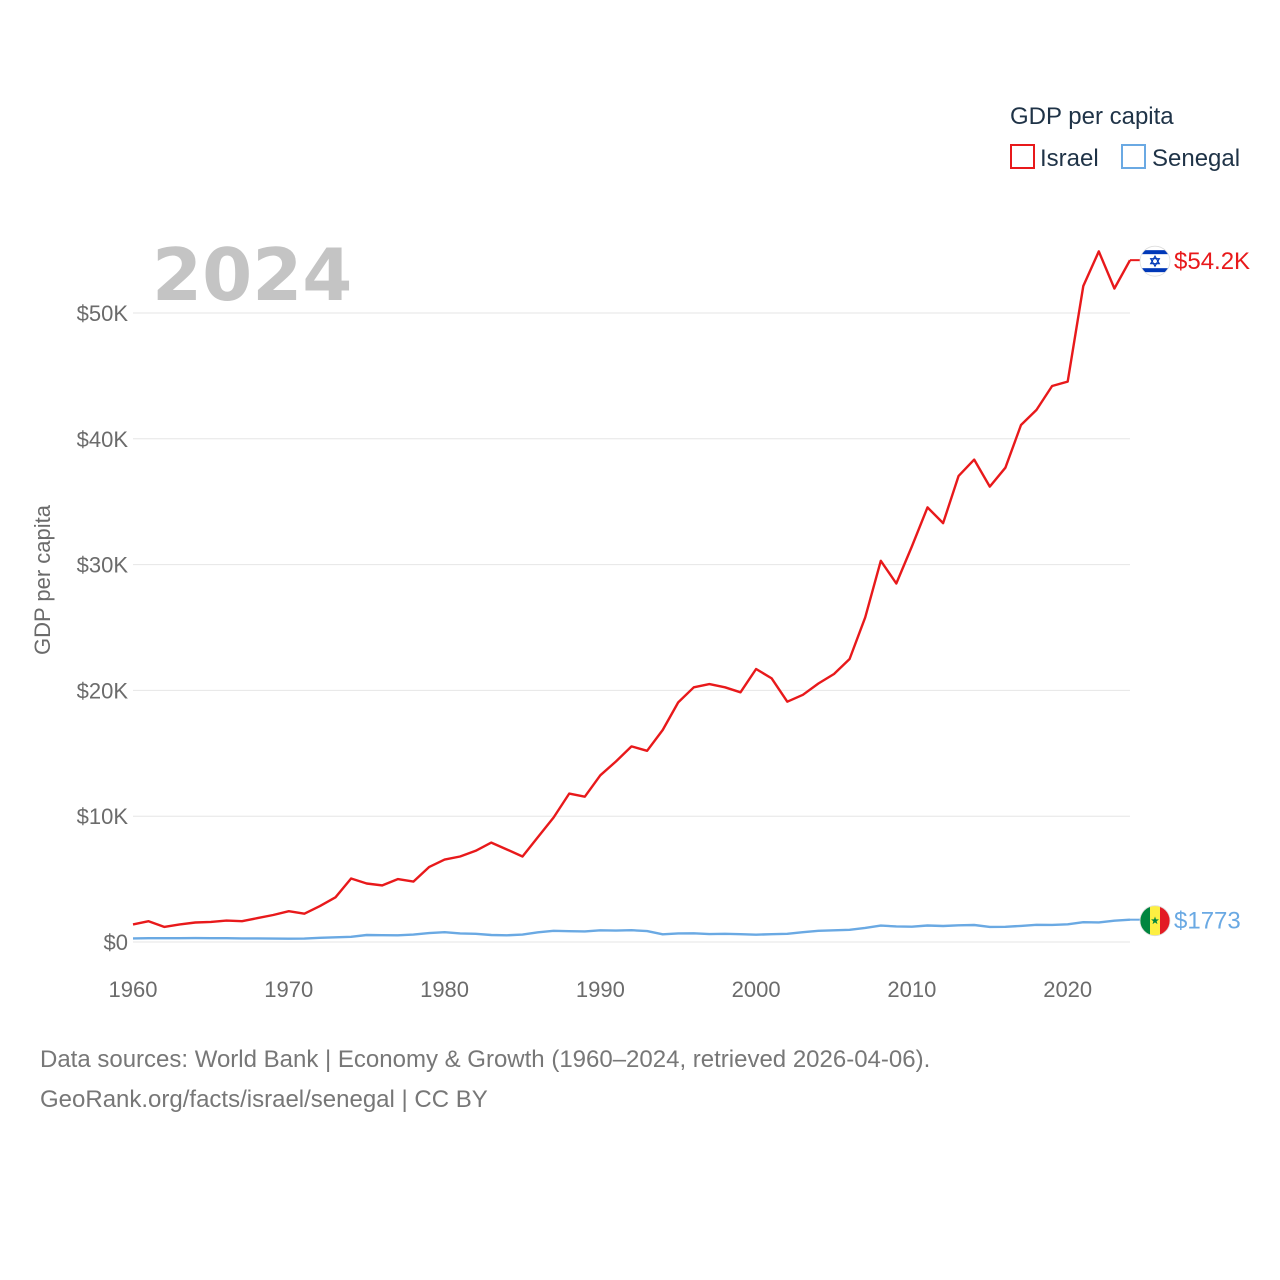 This screenshot has height=1280, width=1280. I want to click on x-tick-label: 1960, so click(133, 989).